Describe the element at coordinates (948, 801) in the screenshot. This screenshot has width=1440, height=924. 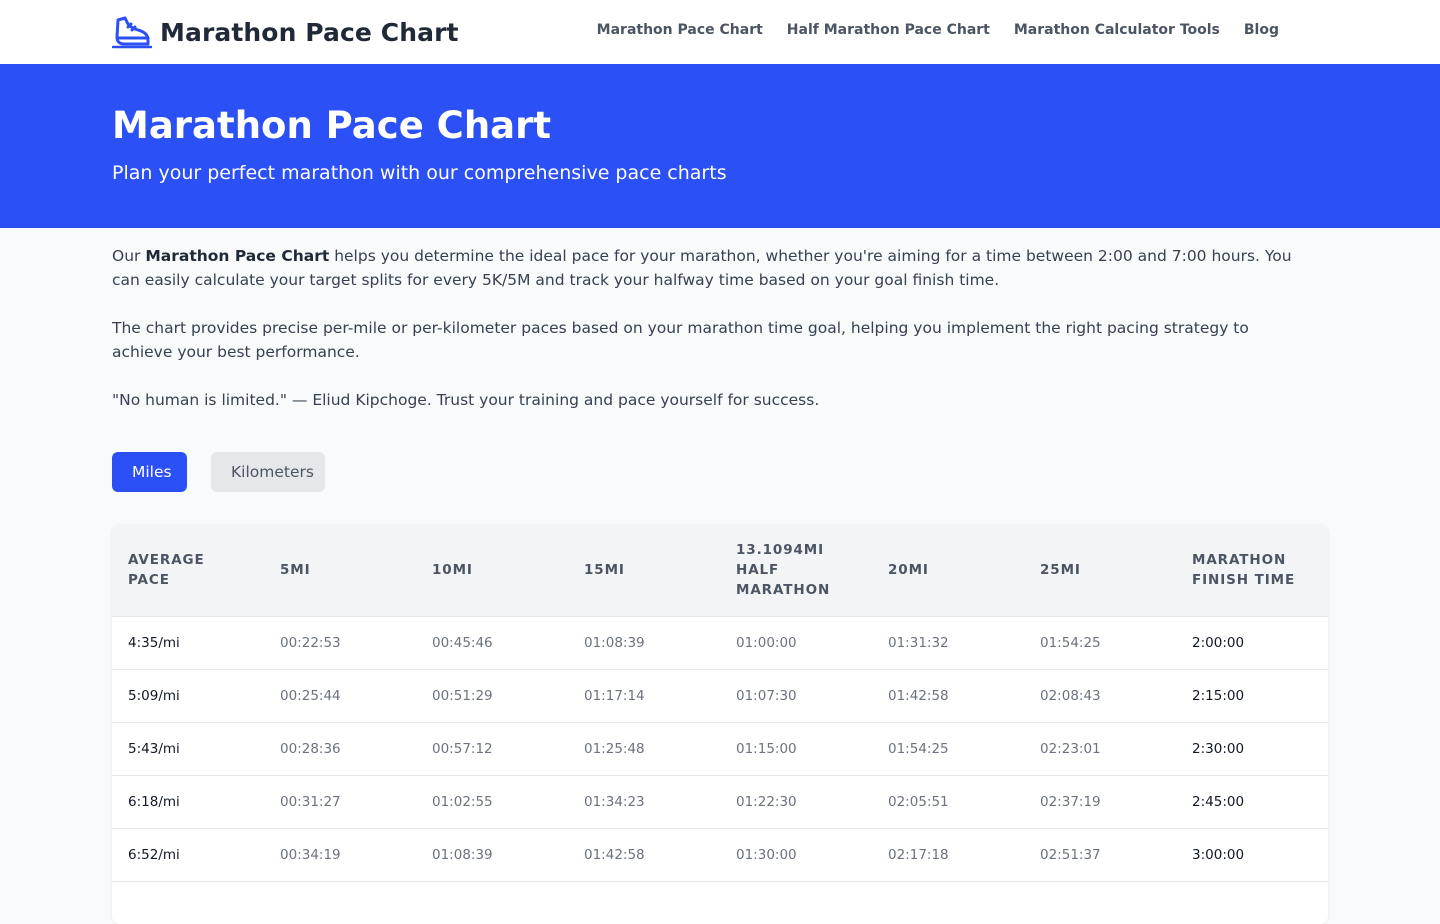
I see `table-cell: 02:05:51` at that location.